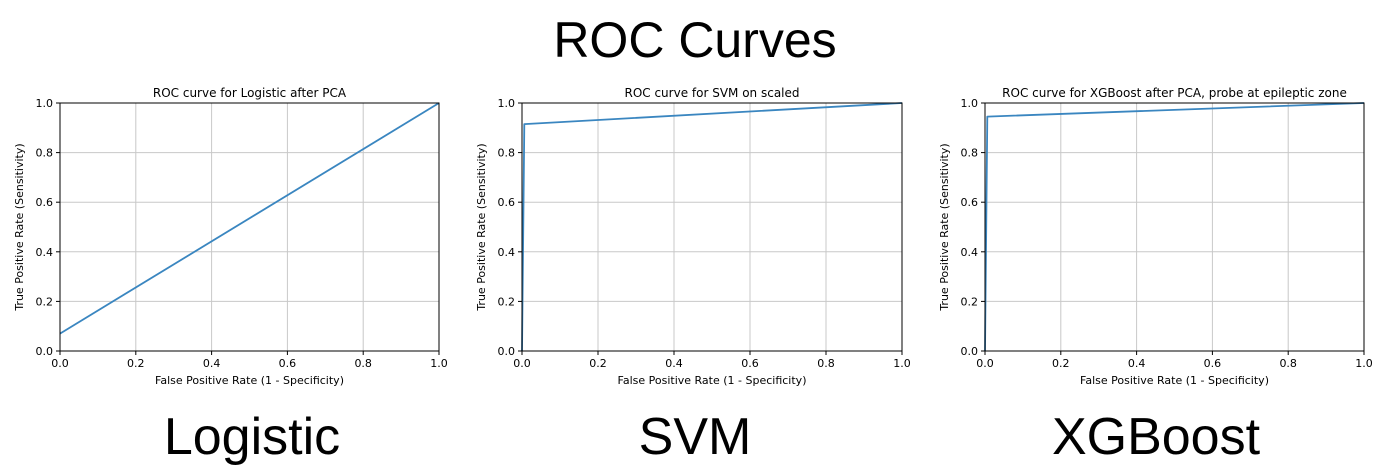 The height and width of the screenshot is (473, 1390). What do you see at coordinates (19, 227) in the screenshot?
I see `logistic-y-axis-label: True Positive Rate (Sensitivity)` at bounding box center [19, 227].